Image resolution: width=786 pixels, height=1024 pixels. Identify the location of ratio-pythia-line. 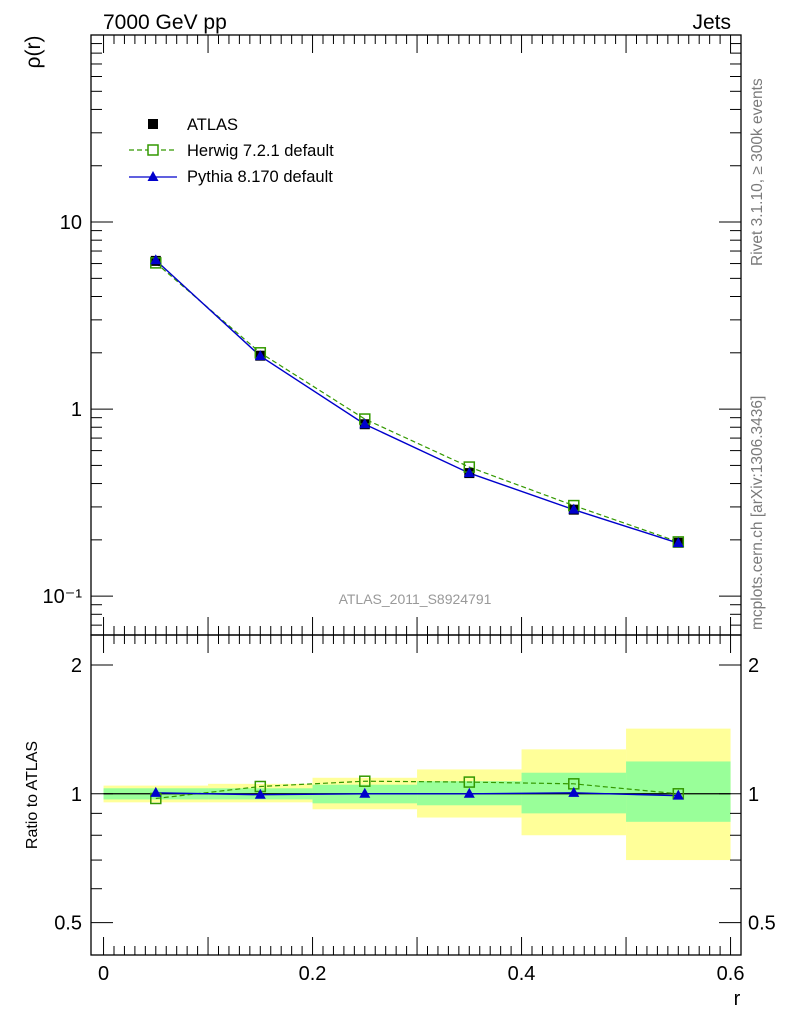
(417, 794).